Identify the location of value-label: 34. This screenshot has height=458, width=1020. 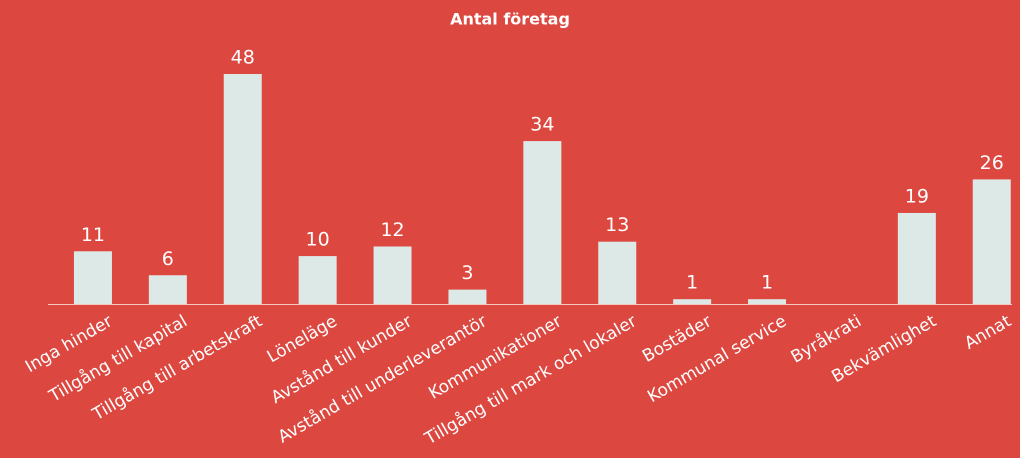
(542, 125).